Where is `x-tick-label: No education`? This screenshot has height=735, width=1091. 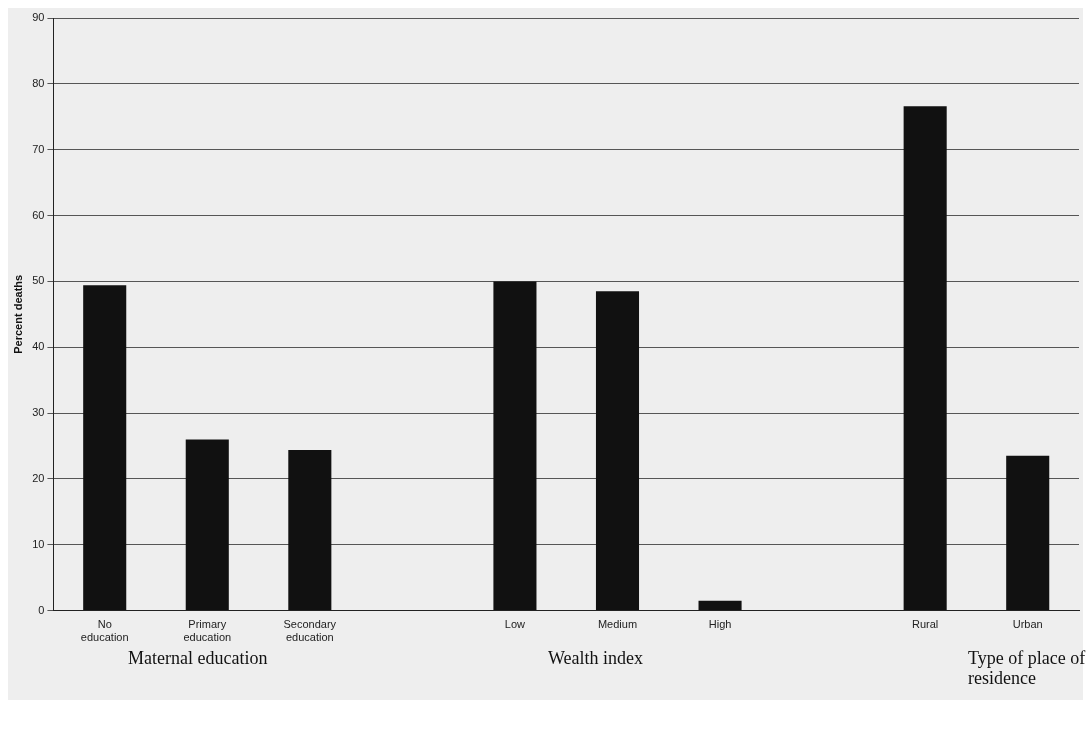
x-tick-label: No education is located at coordinates (104, 631).